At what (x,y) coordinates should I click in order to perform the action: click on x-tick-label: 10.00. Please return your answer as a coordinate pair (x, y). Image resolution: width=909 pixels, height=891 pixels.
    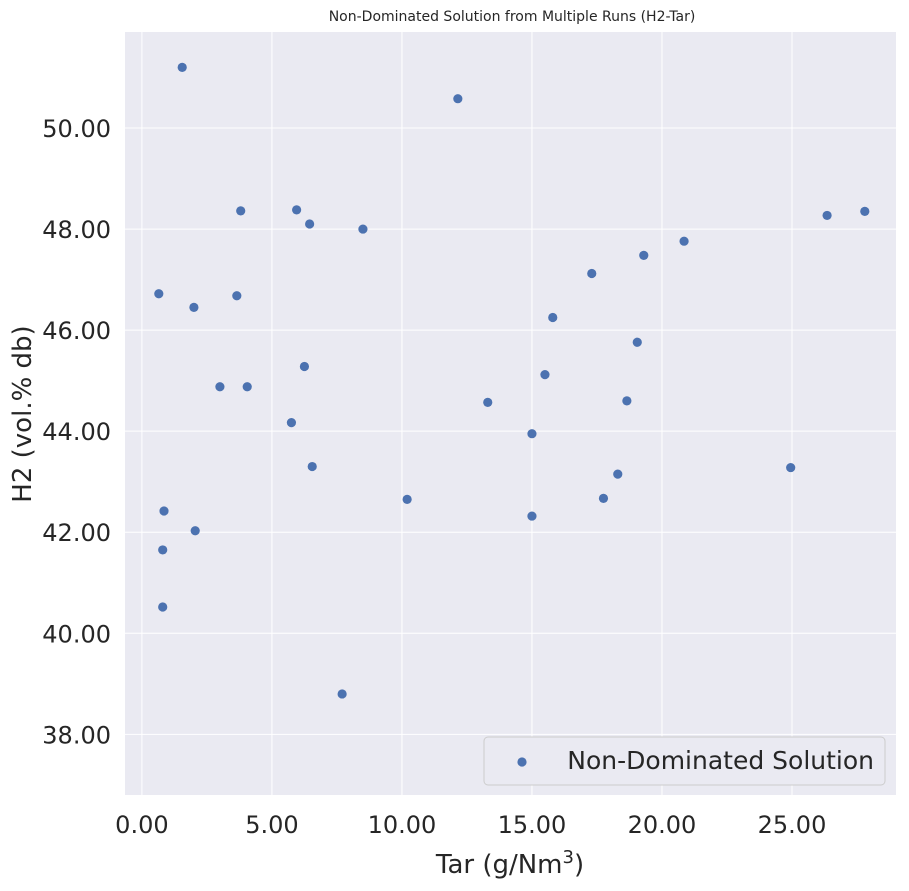
    Looking at the image, I should click on (402, 825).